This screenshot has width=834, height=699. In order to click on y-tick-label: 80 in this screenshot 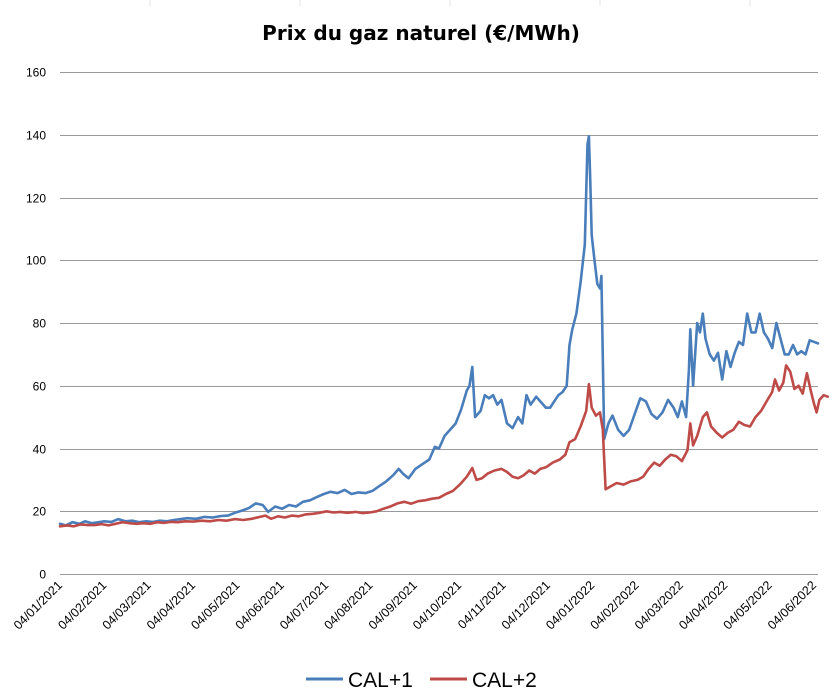, I will do `click(40, 324)`.